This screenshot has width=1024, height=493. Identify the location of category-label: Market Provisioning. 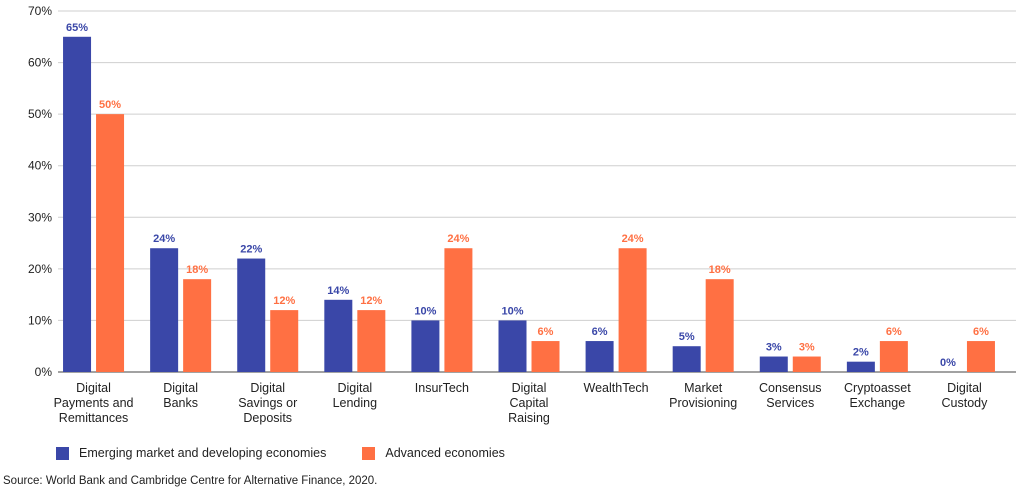
(703, 395).